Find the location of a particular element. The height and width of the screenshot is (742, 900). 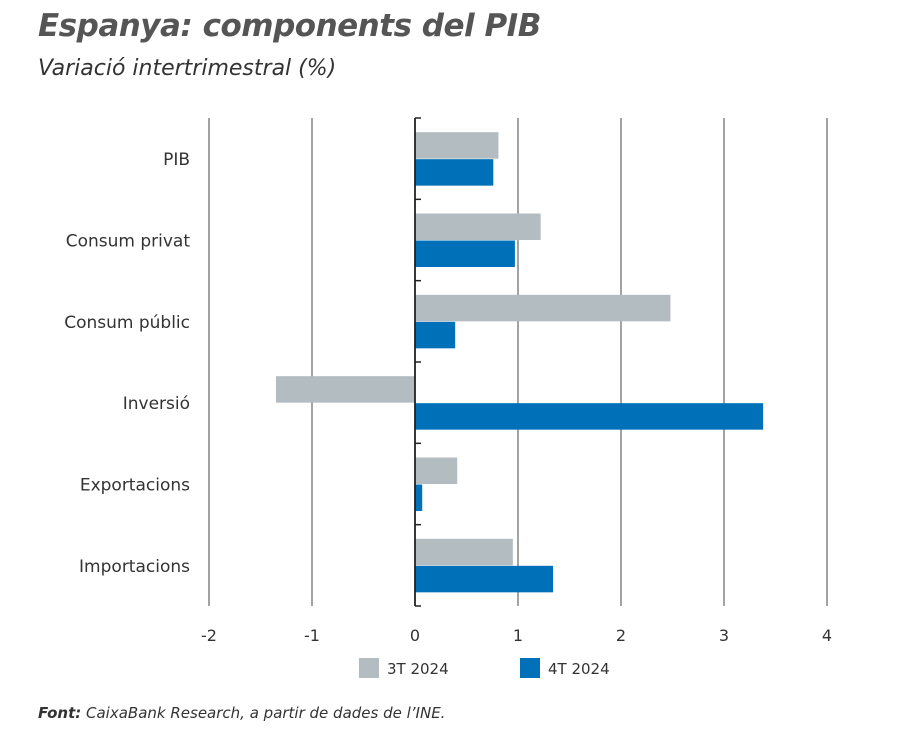

x-tick-label: 2 is located at coordinates (621, 635).